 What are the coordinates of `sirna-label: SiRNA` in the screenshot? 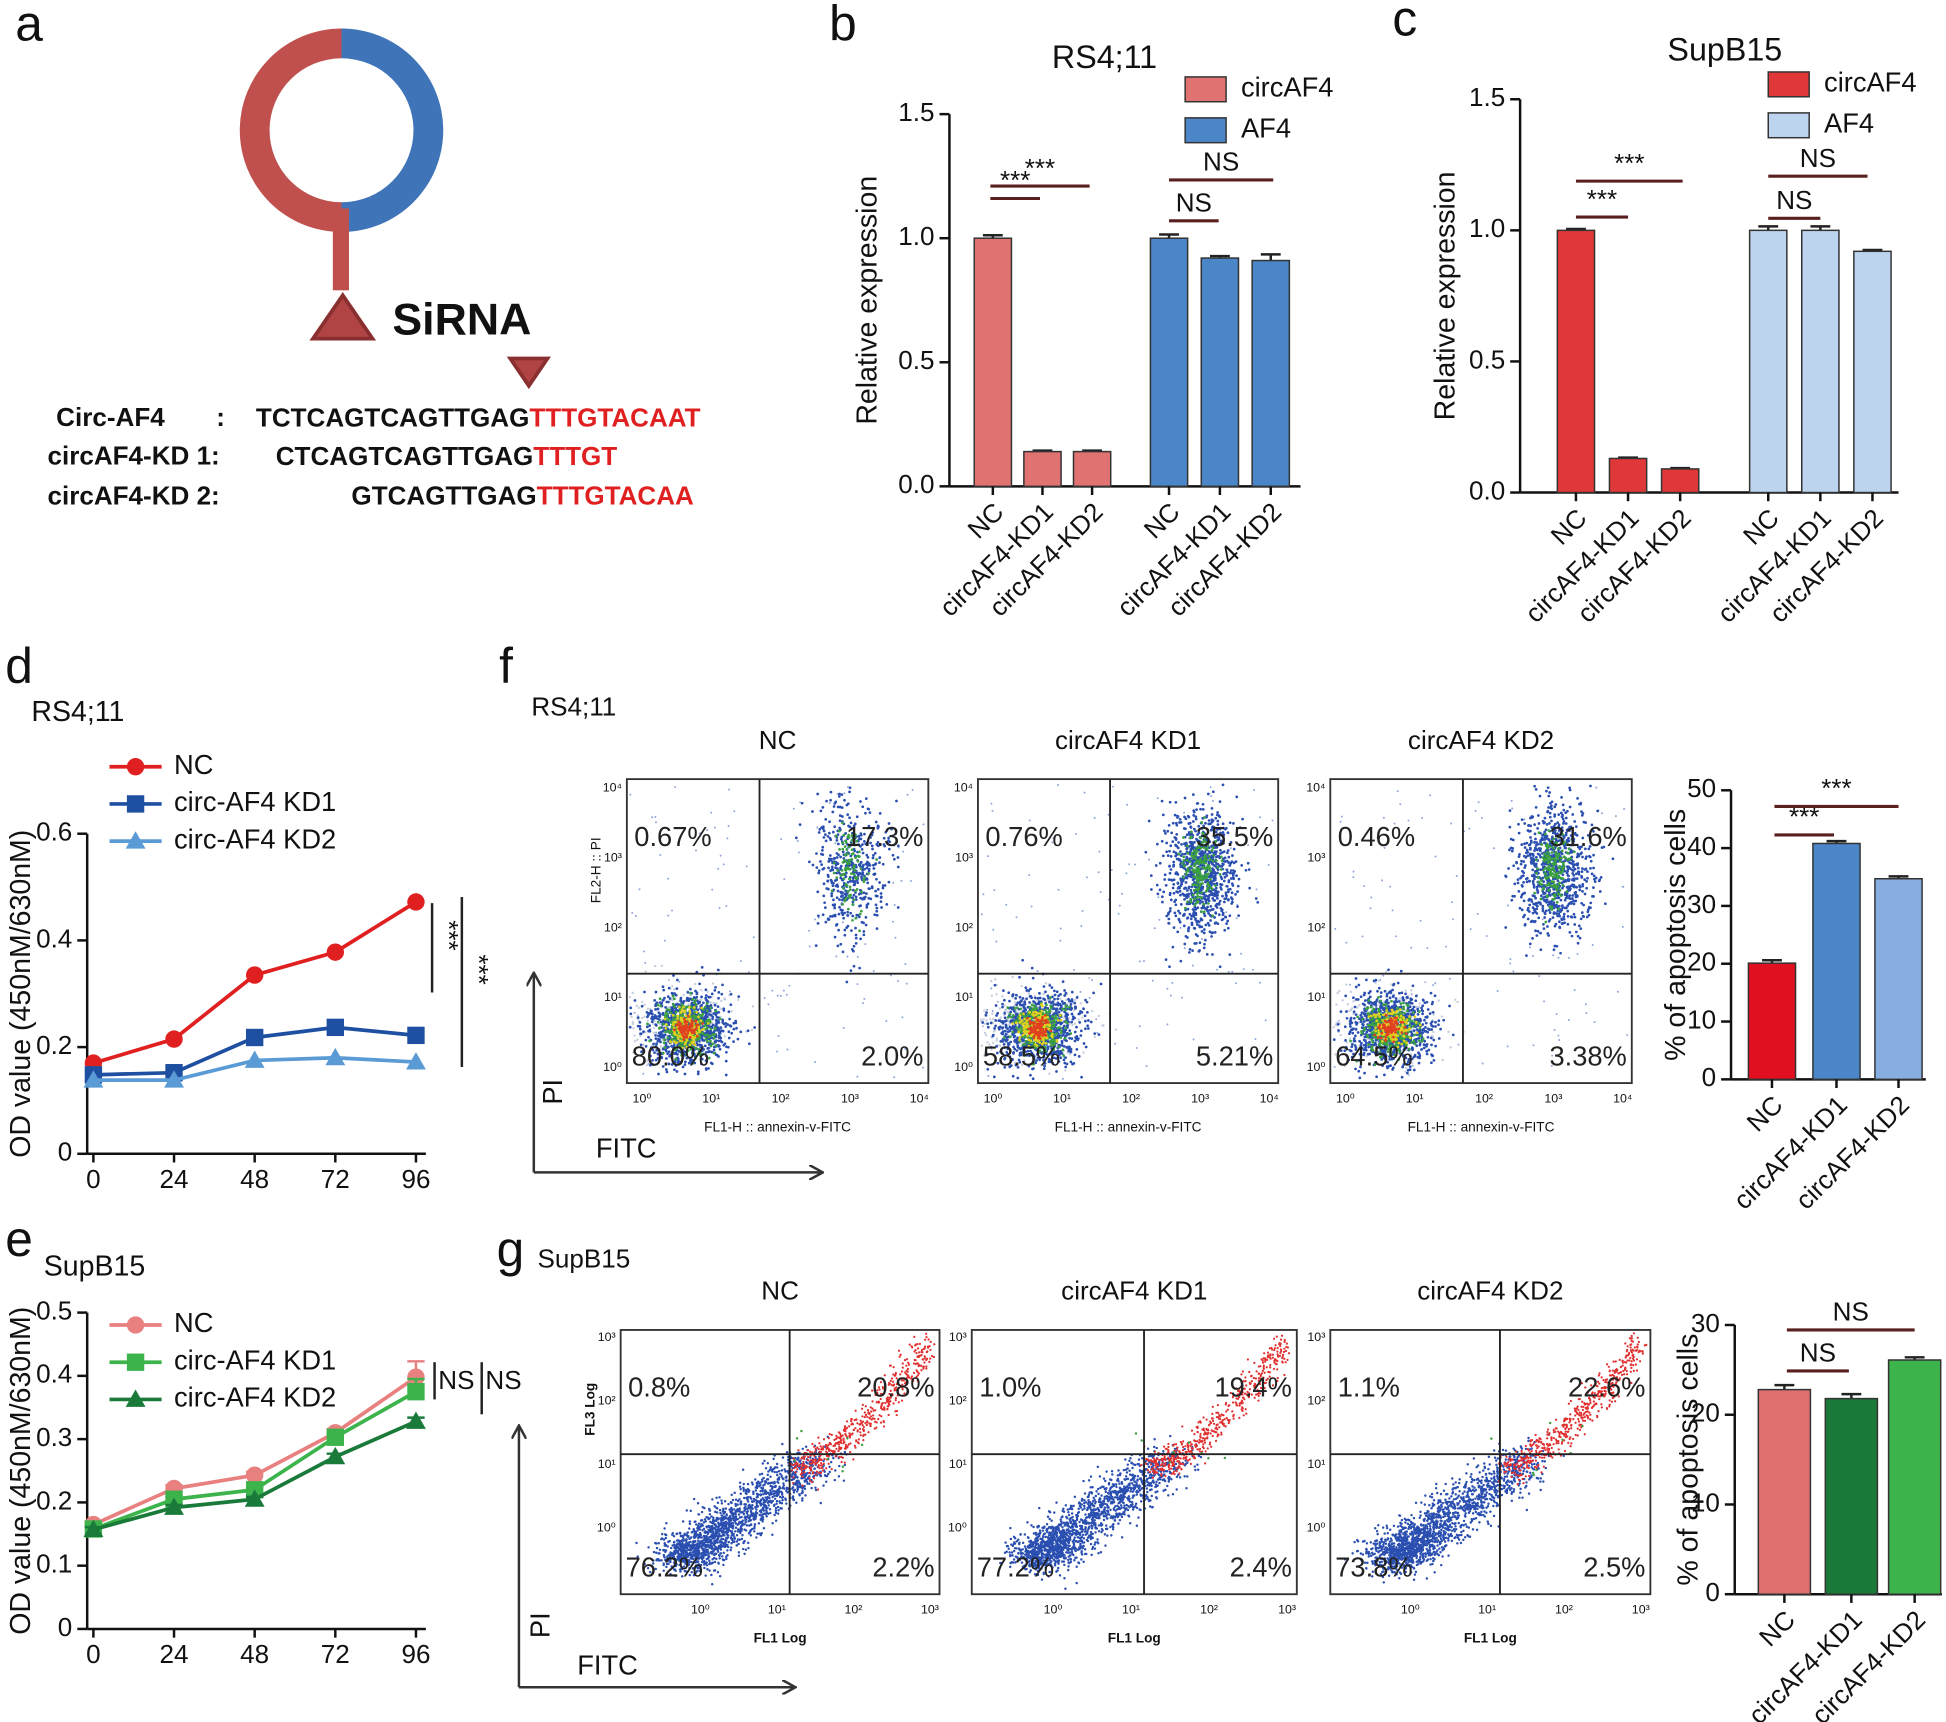 It's located at (461, 319).